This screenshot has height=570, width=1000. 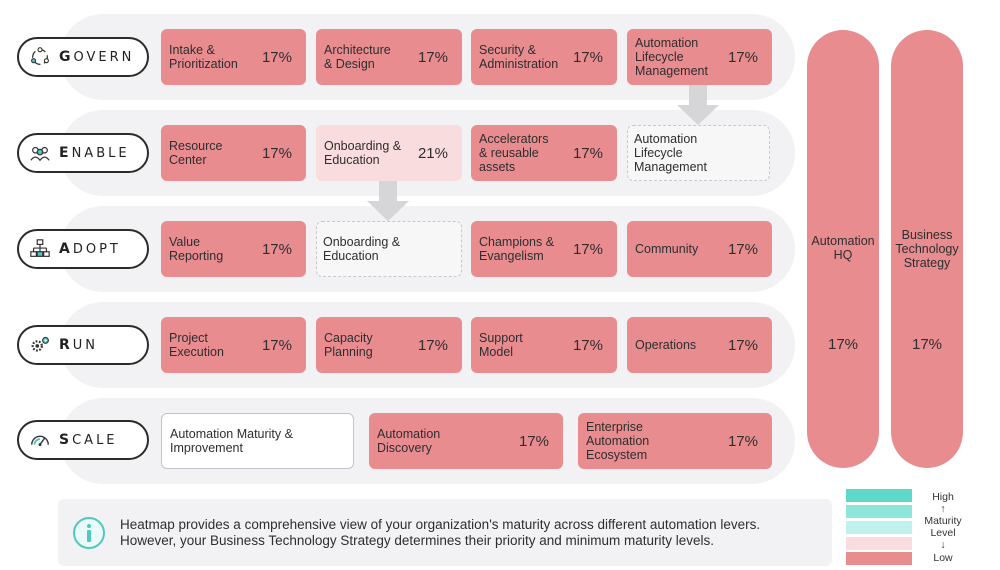 I want to click on cell-architecture-design: Architecture & Design 17%, so click(x=389, y=57).